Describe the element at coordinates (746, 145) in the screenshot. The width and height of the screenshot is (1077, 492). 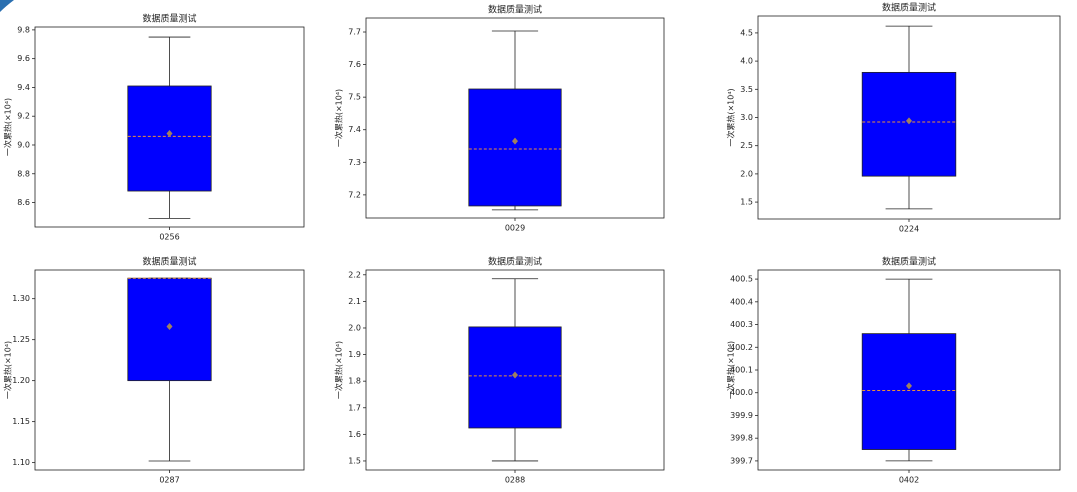
I see `y-tick-label: 2.5` at that location.